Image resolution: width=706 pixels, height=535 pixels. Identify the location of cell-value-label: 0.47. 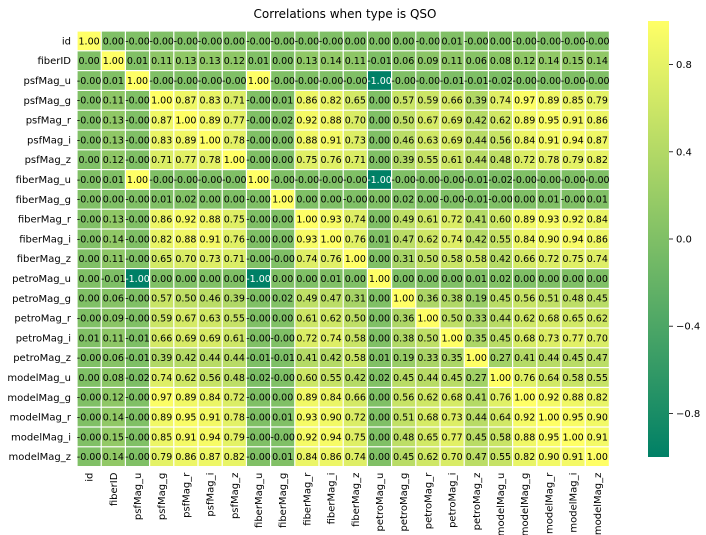
(331, 299).